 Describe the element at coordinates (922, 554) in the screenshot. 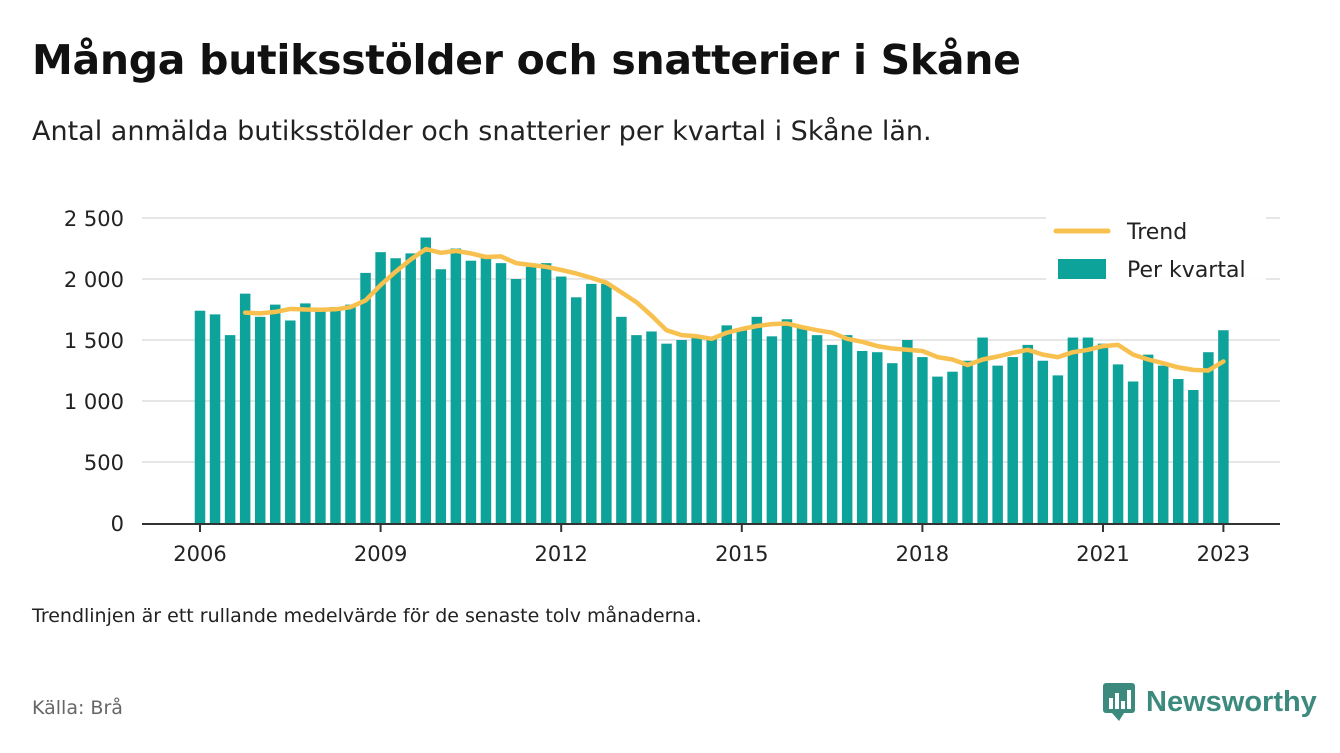

I see `x-tick-label: 2018` at that location.